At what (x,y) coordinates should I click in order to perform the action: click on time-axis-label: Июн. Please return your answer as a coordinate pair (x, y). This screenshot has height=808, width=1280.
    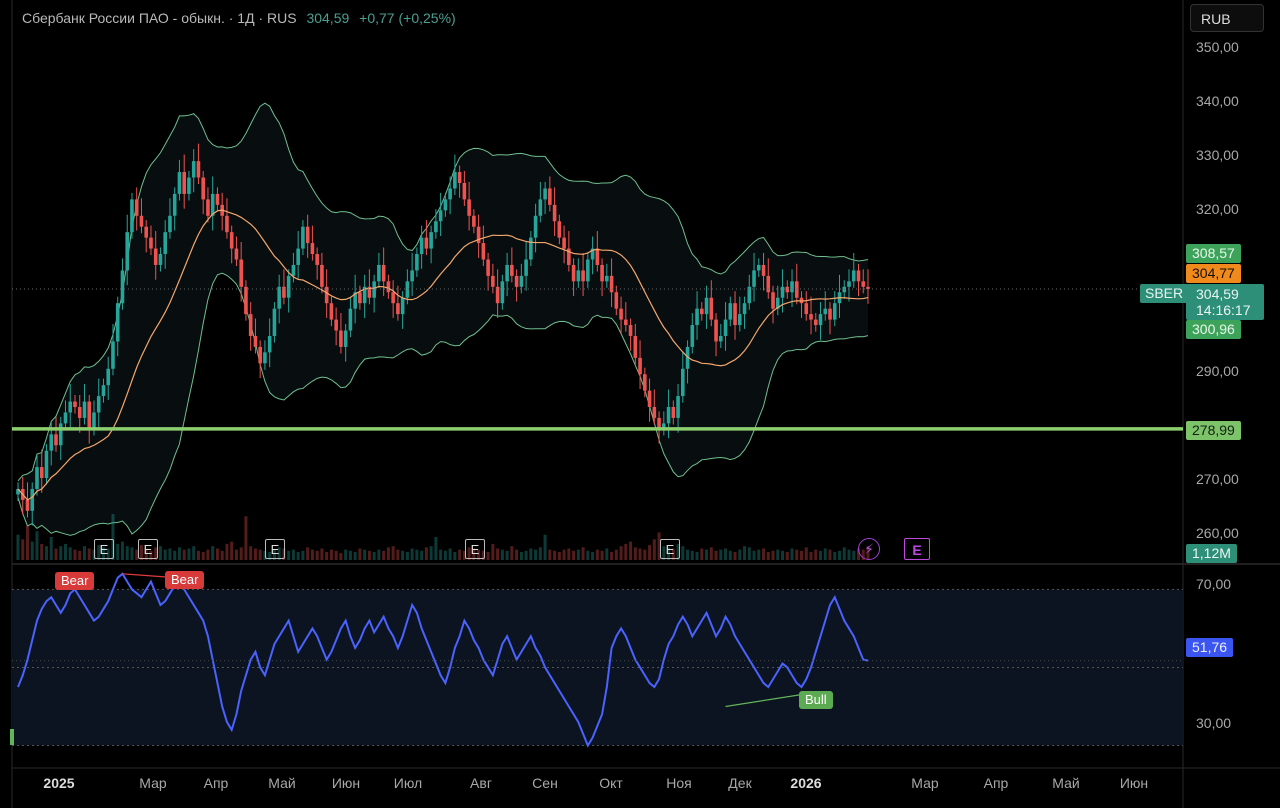
    Looking at the image, I should click on (1134, 783).